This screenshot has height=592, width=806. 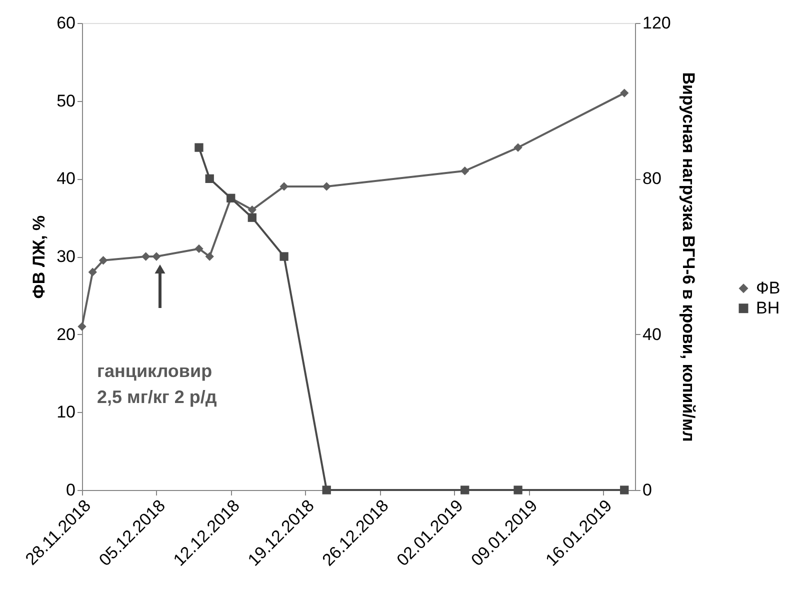 What do you see at coordinates (656, 23) in the screenshot?
I see `y2-tick-label: 120` at bounding box center [656, 23].